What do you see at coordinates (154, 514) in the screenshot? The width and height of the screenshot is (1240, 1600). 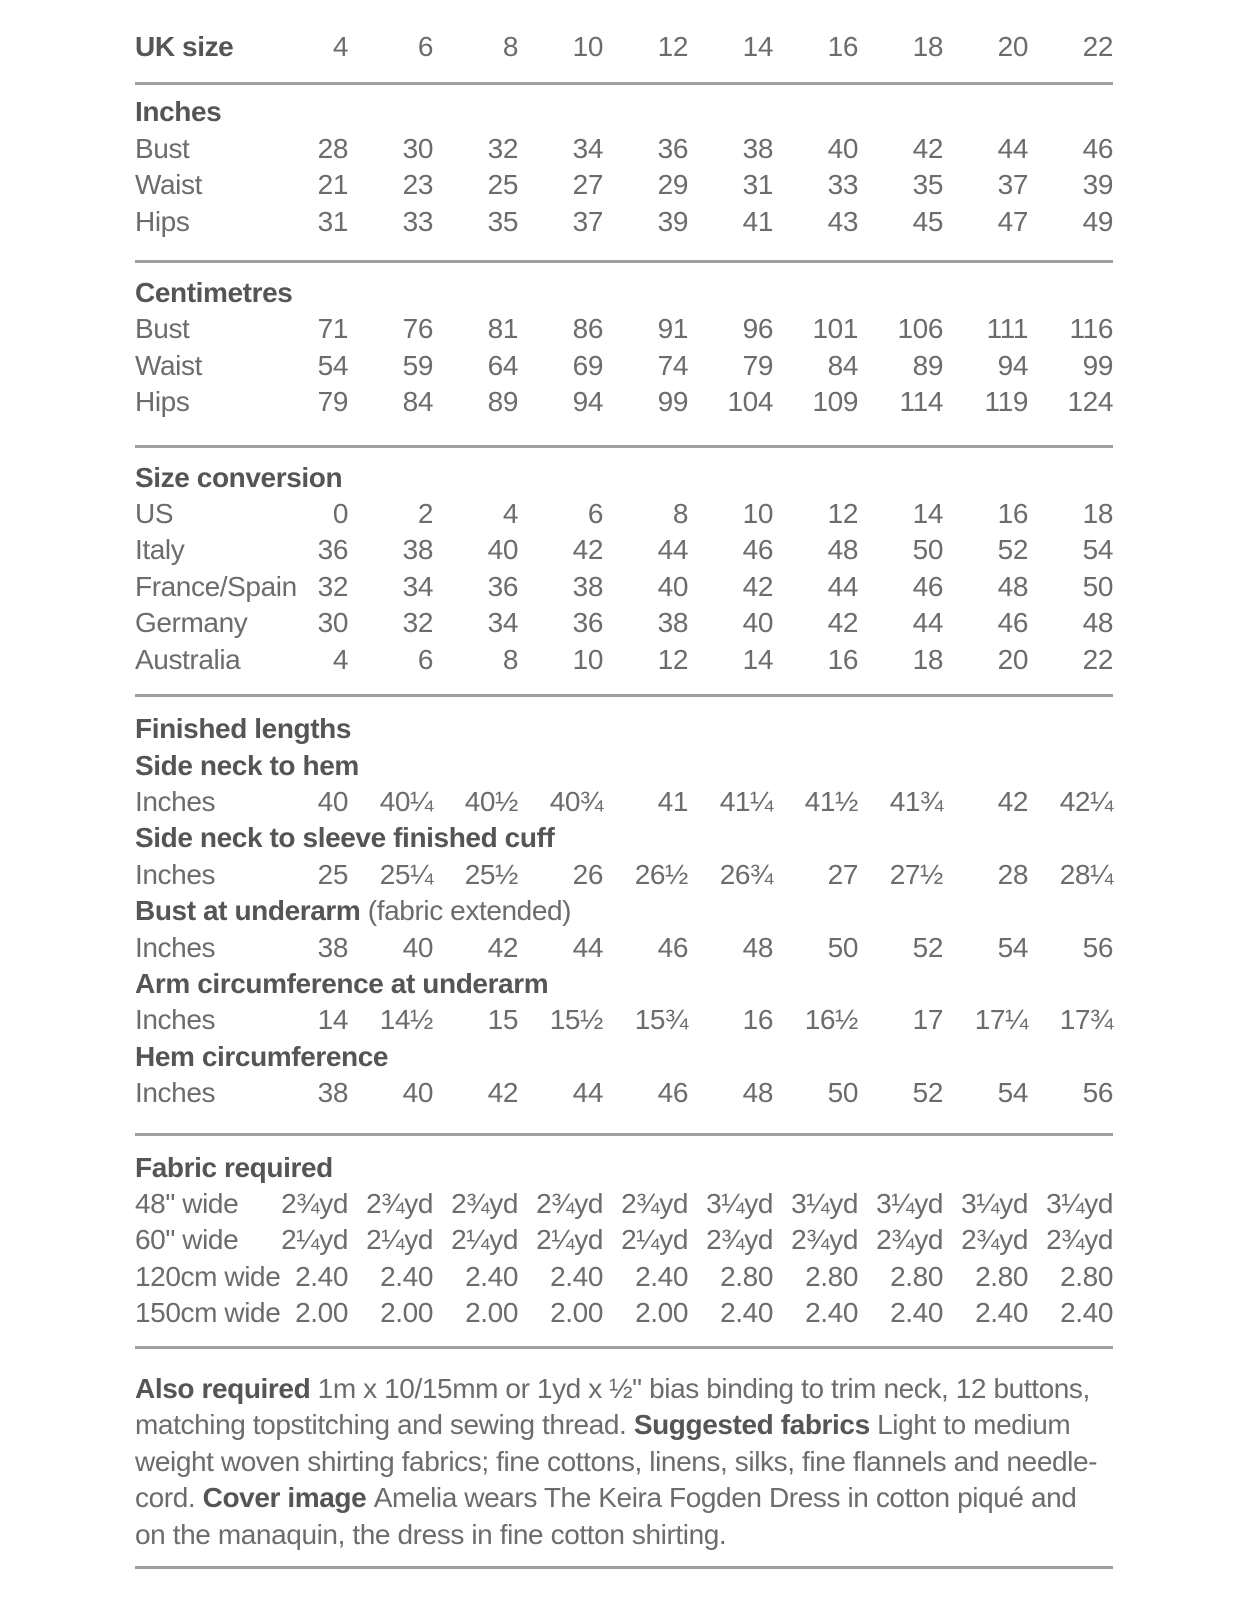 I see `row-label: US` at bounding box center [154, 514].